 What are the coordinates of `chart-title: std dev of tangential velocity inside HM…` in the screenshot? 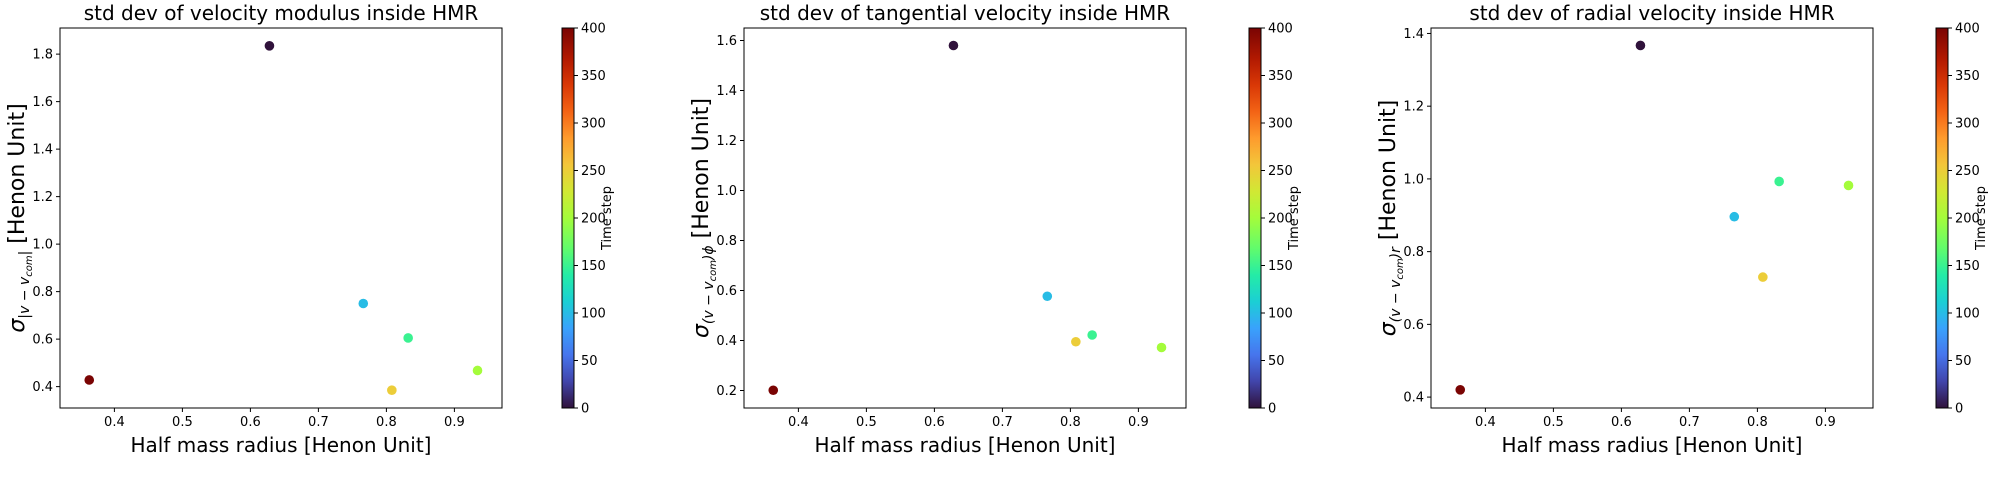 It's located at (965, 13).